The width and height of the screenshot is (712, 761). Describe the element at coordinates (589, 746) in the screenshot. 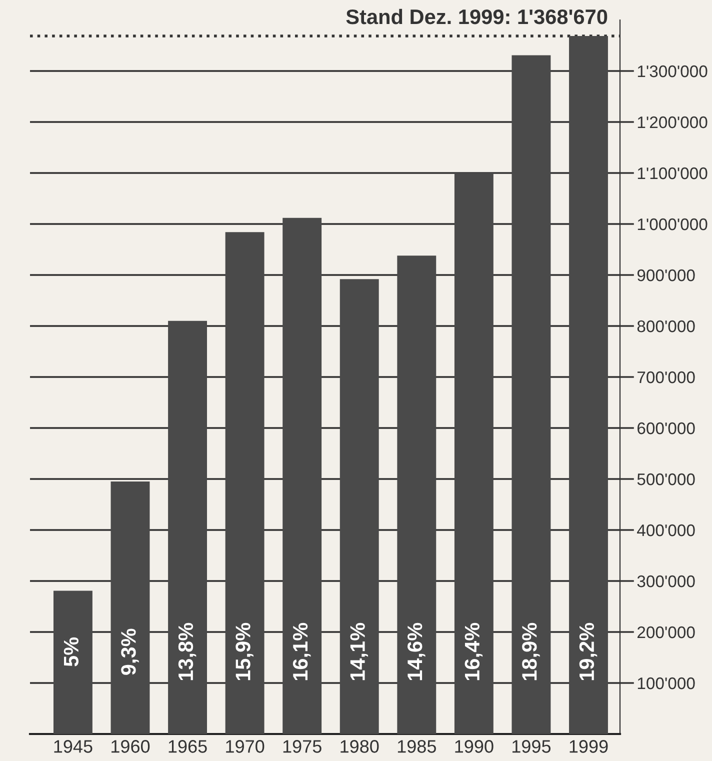

I see `x-tick-label: 1999` at that location.